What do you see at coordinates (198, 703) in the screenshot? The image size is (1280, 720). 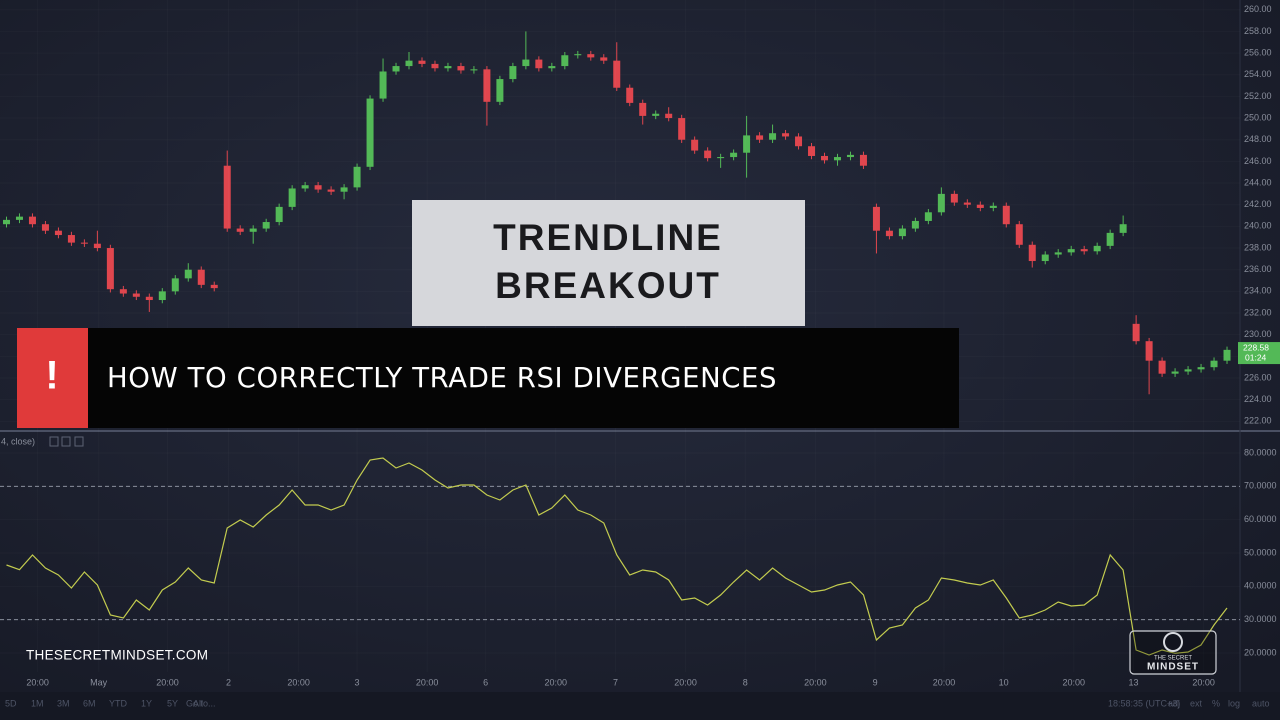 I see `range-button: All` at bounding box center [198, 703].